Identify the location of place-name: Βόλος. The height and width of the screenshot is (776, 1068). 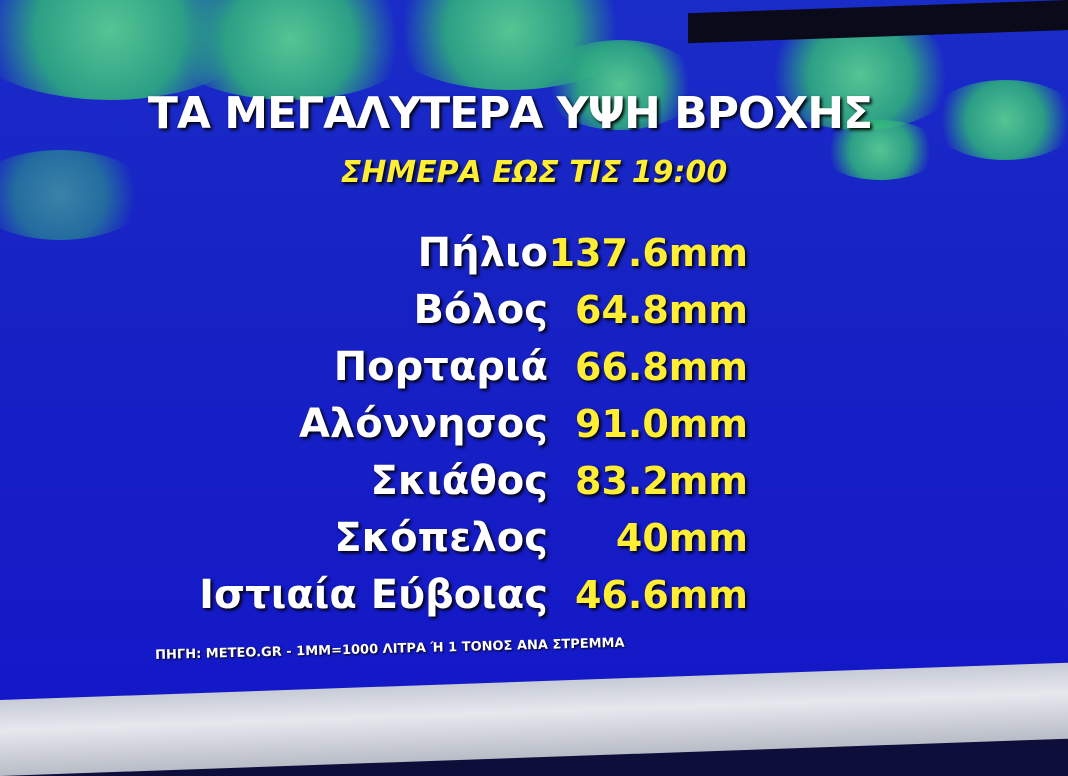
(480, 309).